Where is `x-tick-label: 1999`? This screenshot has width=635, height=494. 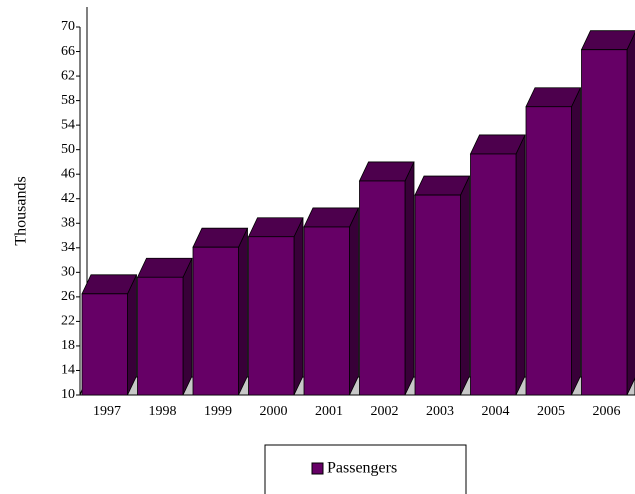
x-tick-label: 1999 is located at coordinates (218, 411).